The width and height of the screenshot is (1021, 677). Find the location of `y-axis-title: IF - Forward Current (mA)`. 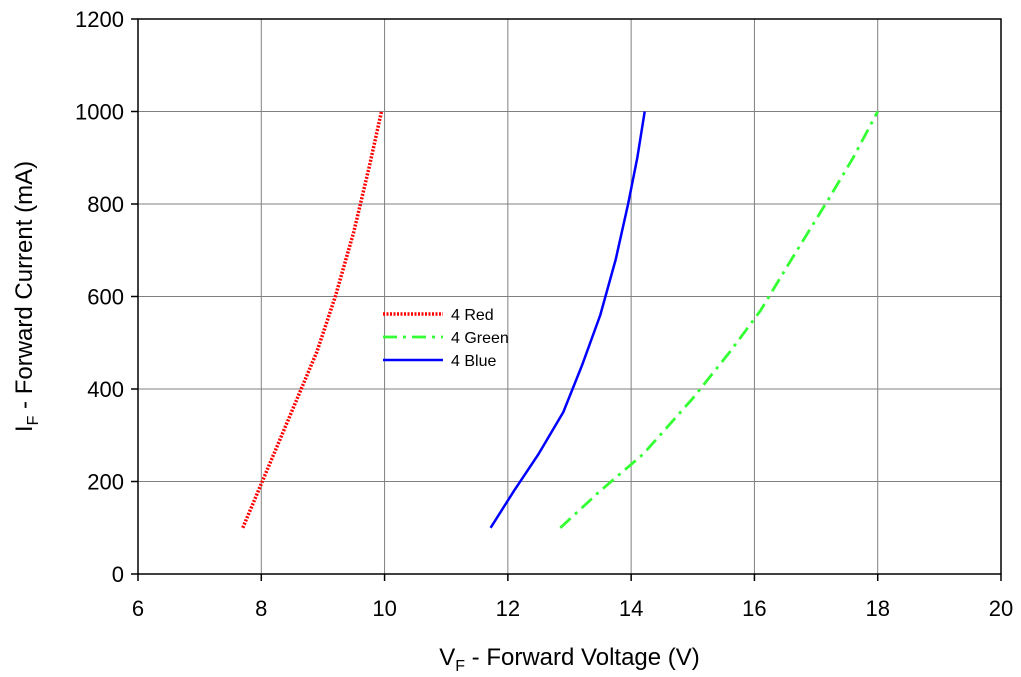

y-axis-title: IF - Forward Current (mA) is located at coordinates (26, 296).